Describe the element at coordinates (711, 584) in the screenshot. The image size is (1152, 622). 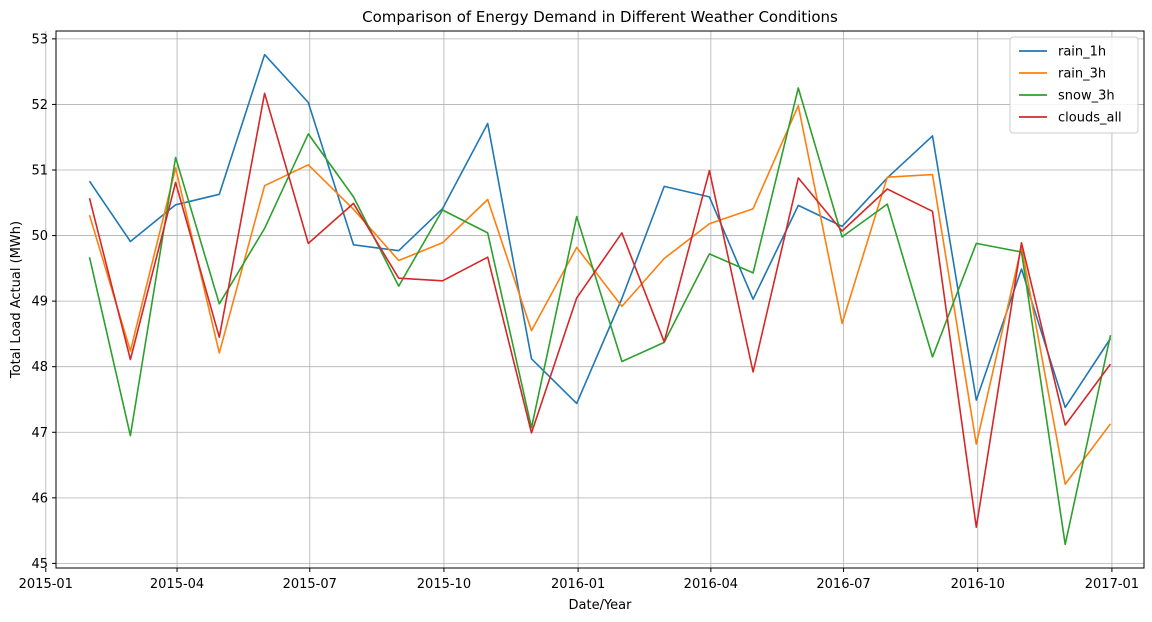
I see `x-tick-label: 2016-04` at that location.